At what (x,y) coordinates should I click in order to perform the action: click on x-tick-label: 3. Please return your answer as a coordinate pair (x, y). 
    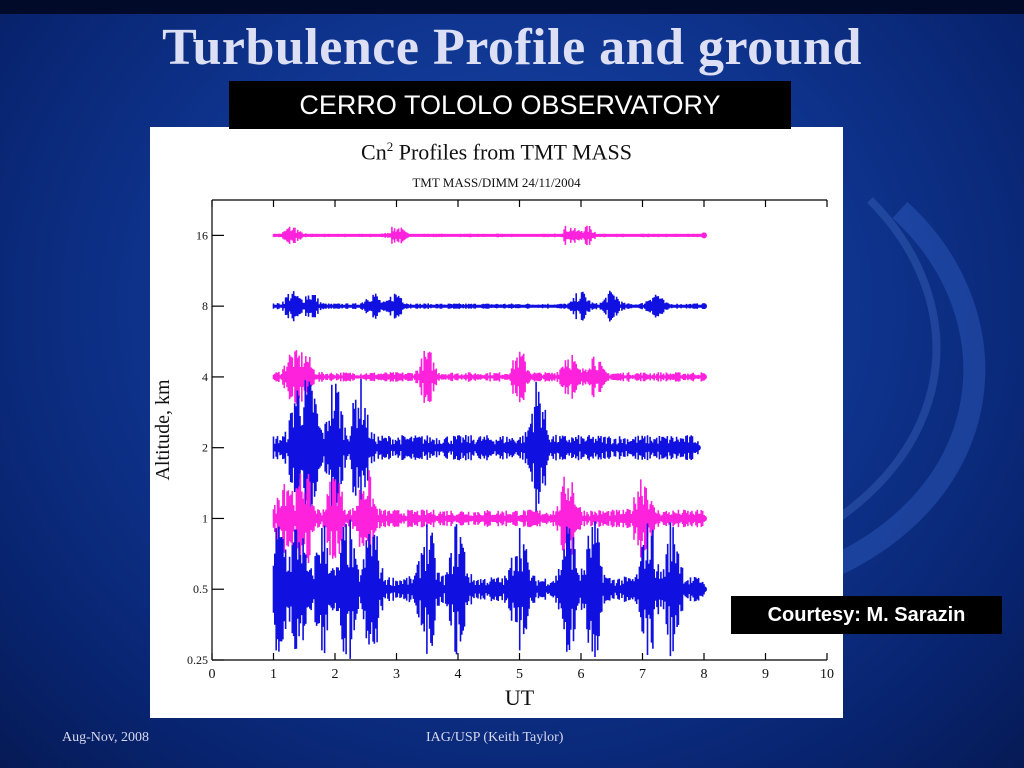
    Looking at the image, I should click on (396, 674).